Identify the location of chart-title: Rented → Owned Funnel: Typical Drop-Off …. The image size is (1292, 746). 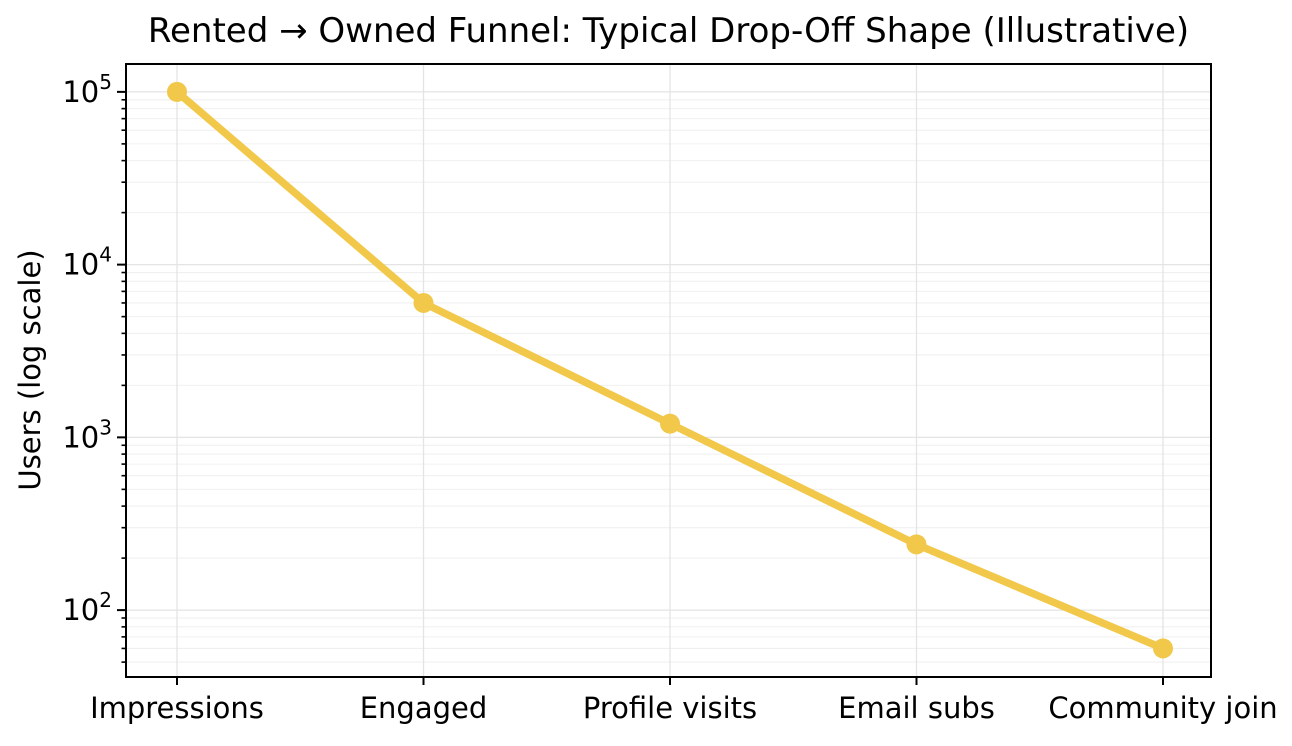
(668, 31).